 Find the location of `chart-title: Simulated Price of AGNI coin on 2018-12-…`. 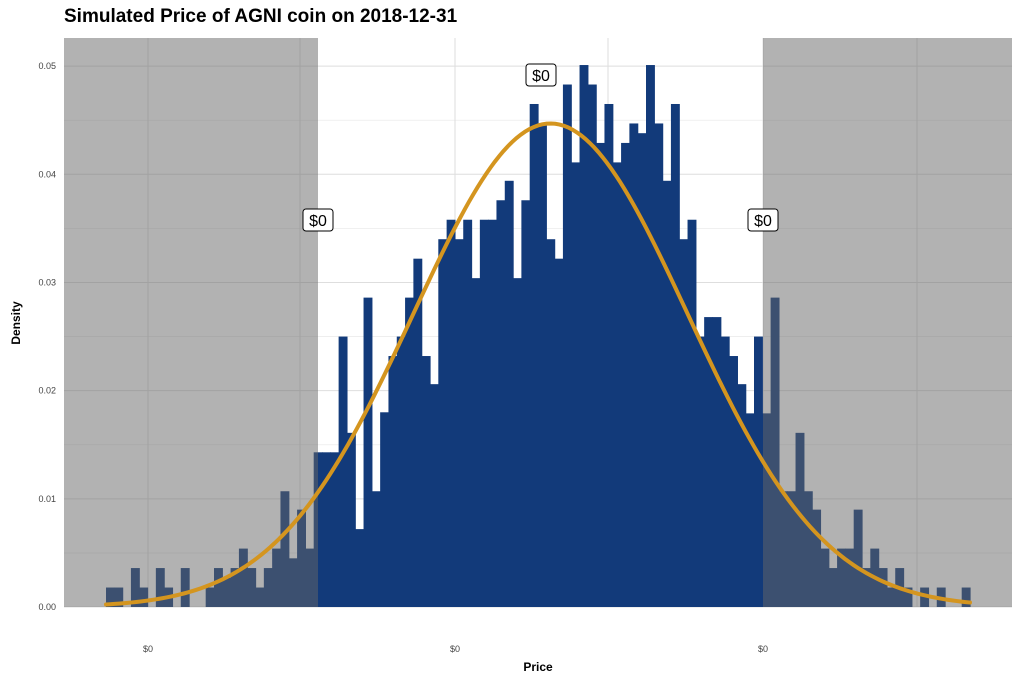

chart-title: Simulated Price of AGNI coin on 2018-12-… is located at coordinates (261, 16).